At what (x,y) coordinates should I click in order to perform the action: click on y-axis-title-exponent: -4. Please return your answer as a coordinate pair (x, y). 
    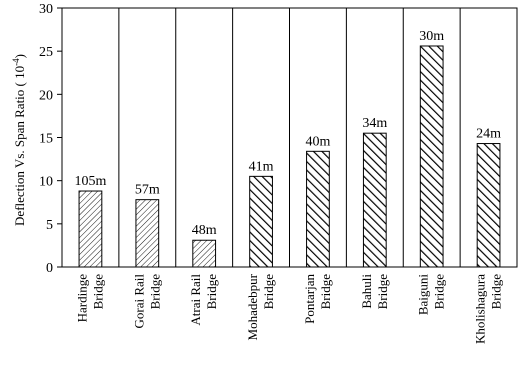
    Looking at the image, I should click on (16, 62).